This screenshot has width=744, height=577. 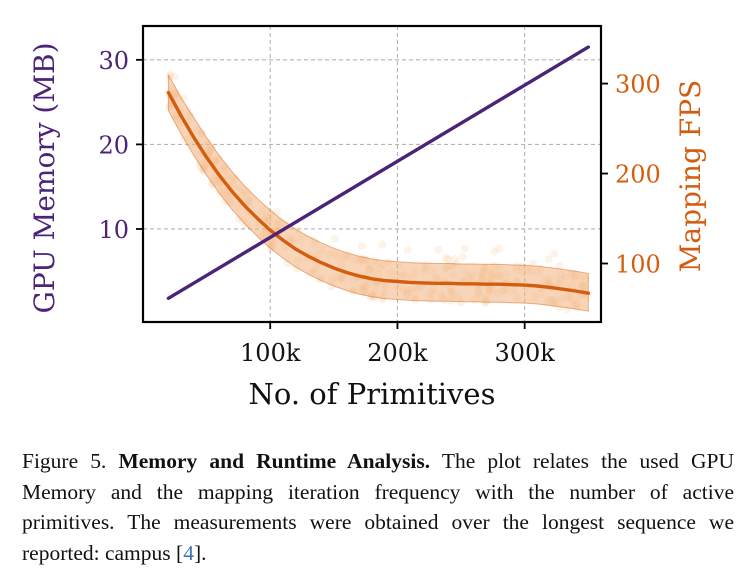 I want to click on caption-title: Memory and Runtime Analysis., so click(x=274, y=461).